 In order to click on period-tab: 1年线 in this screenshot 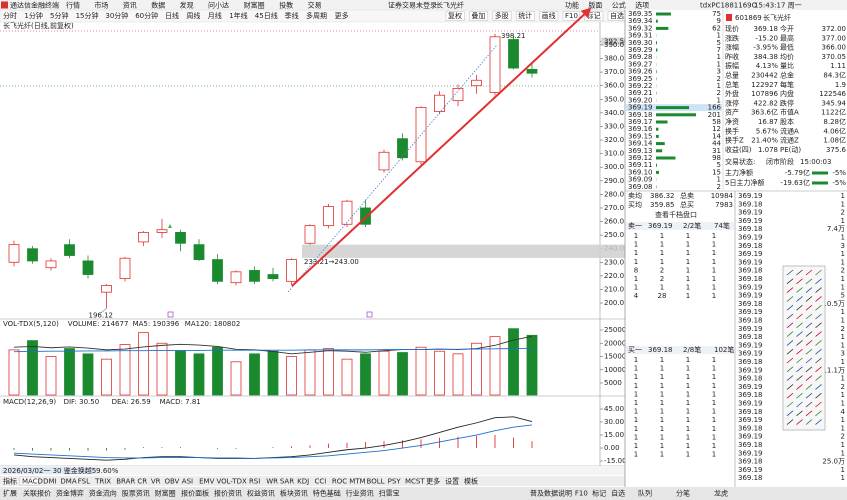, I will do `click(238, 15)`.